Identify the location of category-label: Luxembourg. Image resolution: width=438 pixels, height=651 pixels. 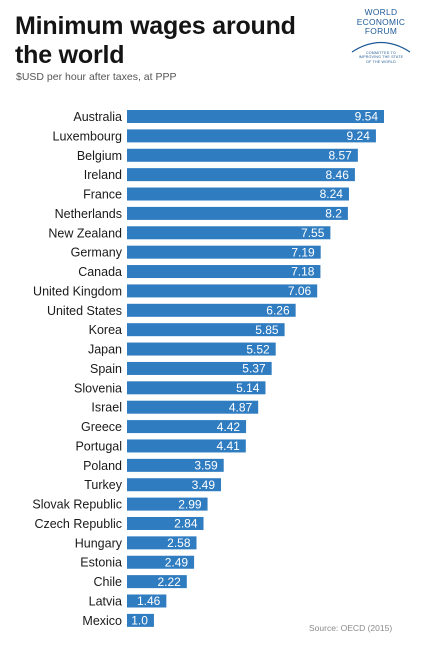
(88, 136).